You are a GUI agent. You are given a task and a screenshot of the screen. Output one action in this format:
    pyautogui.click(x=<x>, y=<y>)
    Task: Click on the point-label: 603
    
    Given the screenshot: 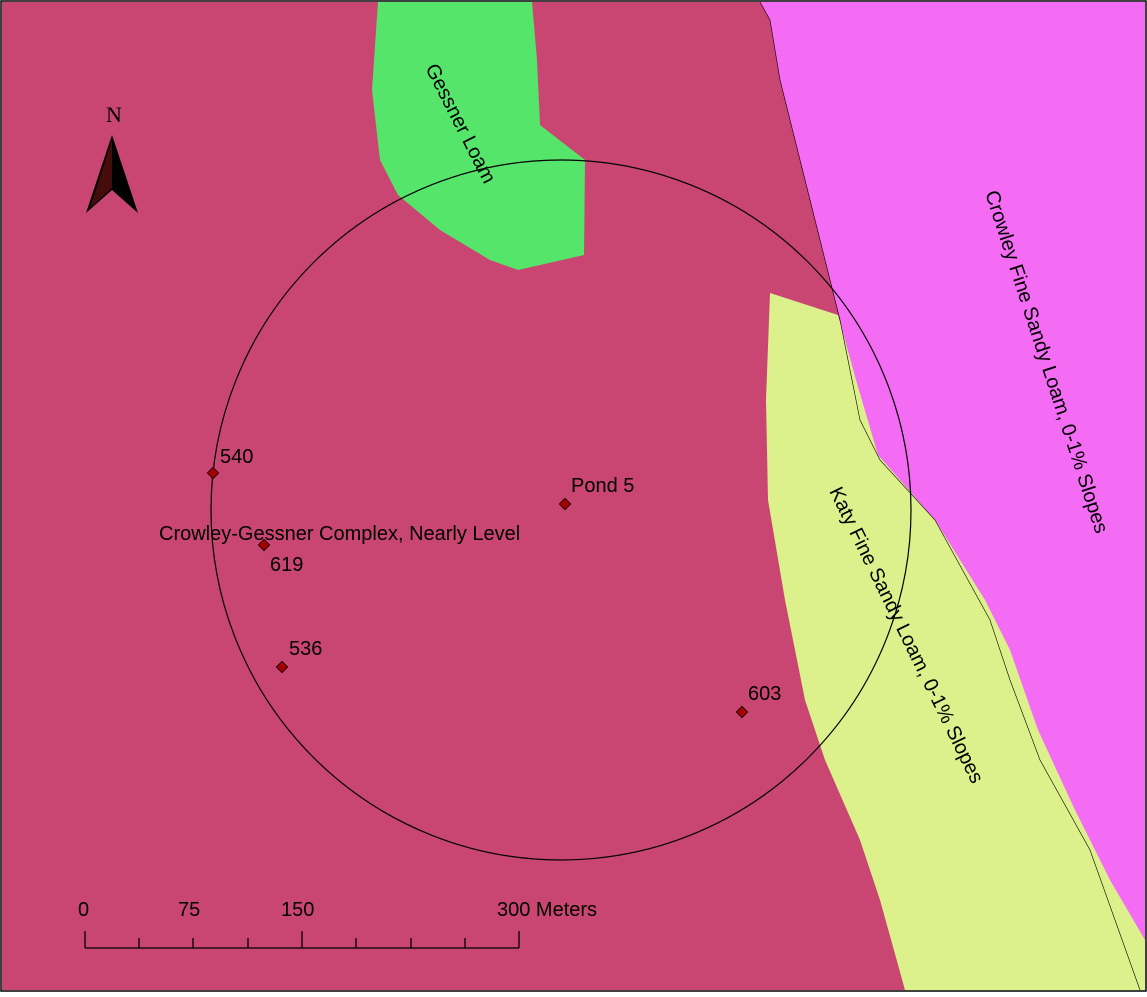 What is the action you would take?
    pyautogui.click(x=764, y=694)
    